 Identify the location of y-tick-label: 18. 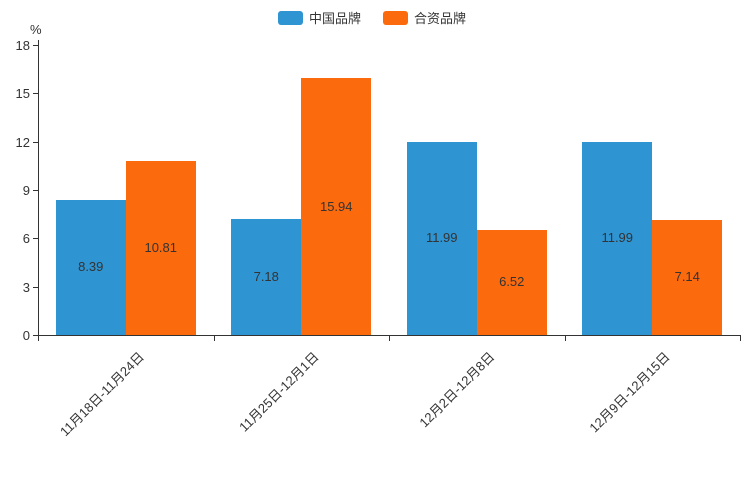
(22, 45).